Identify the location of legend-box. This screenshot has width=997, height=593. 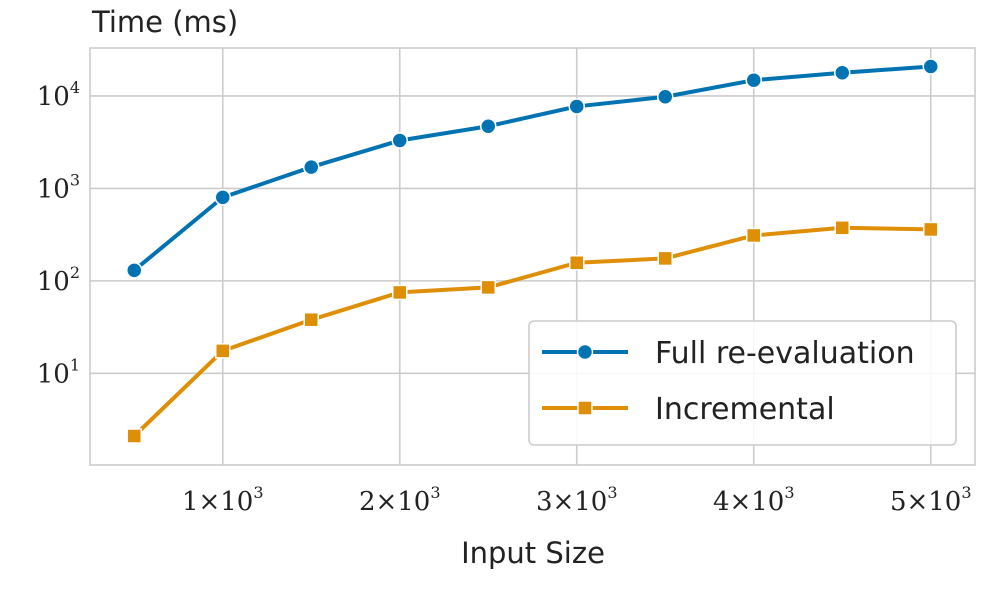
(742, 383).